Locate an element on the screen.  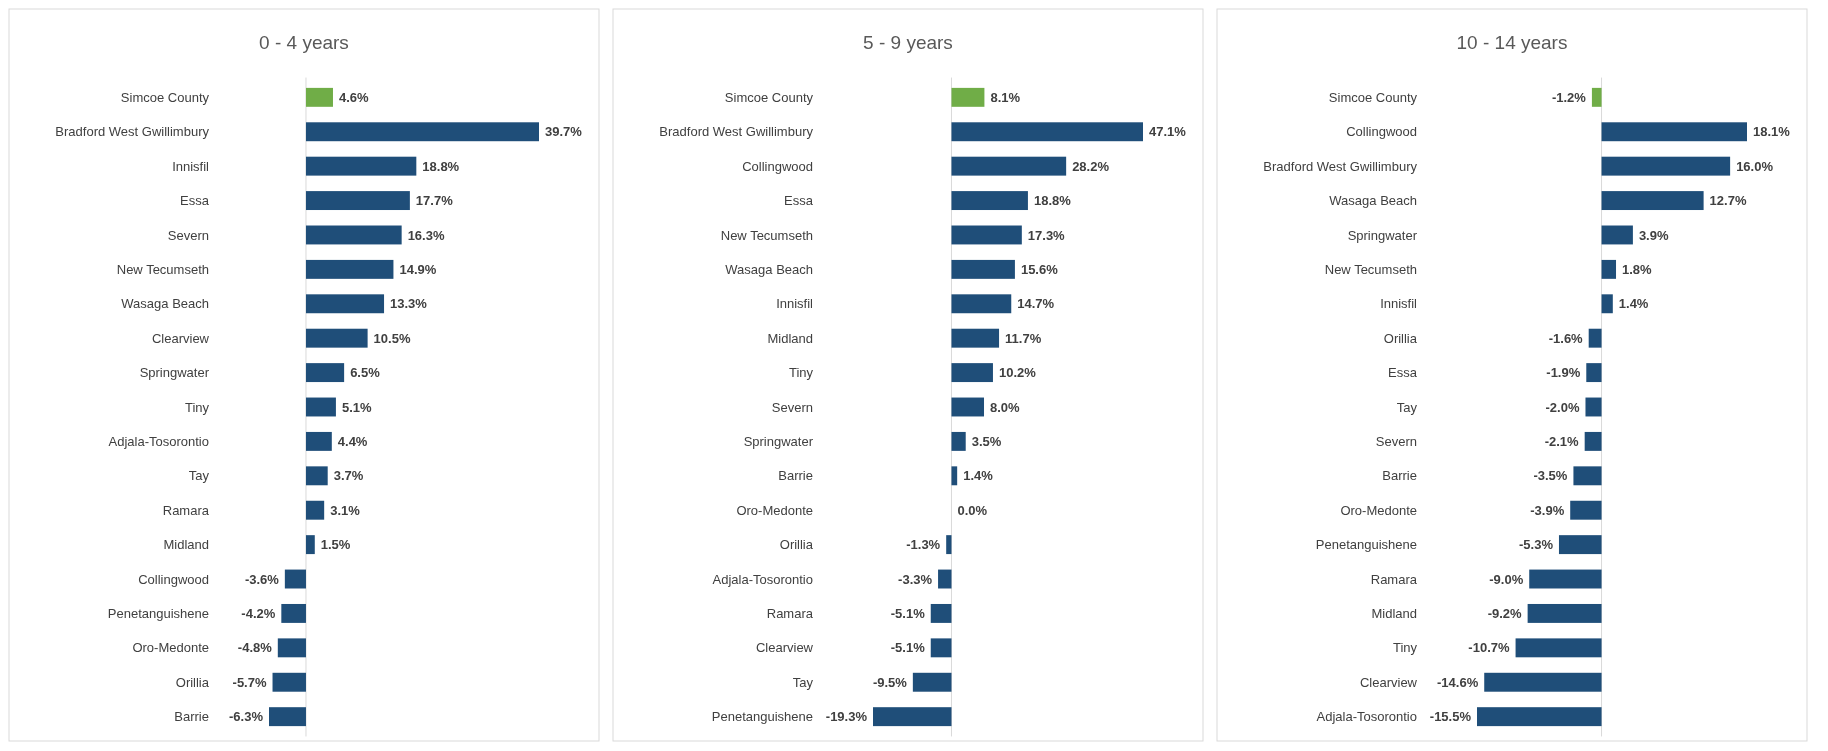
data-label: -2.0% is located at coordinates (1562, 407).